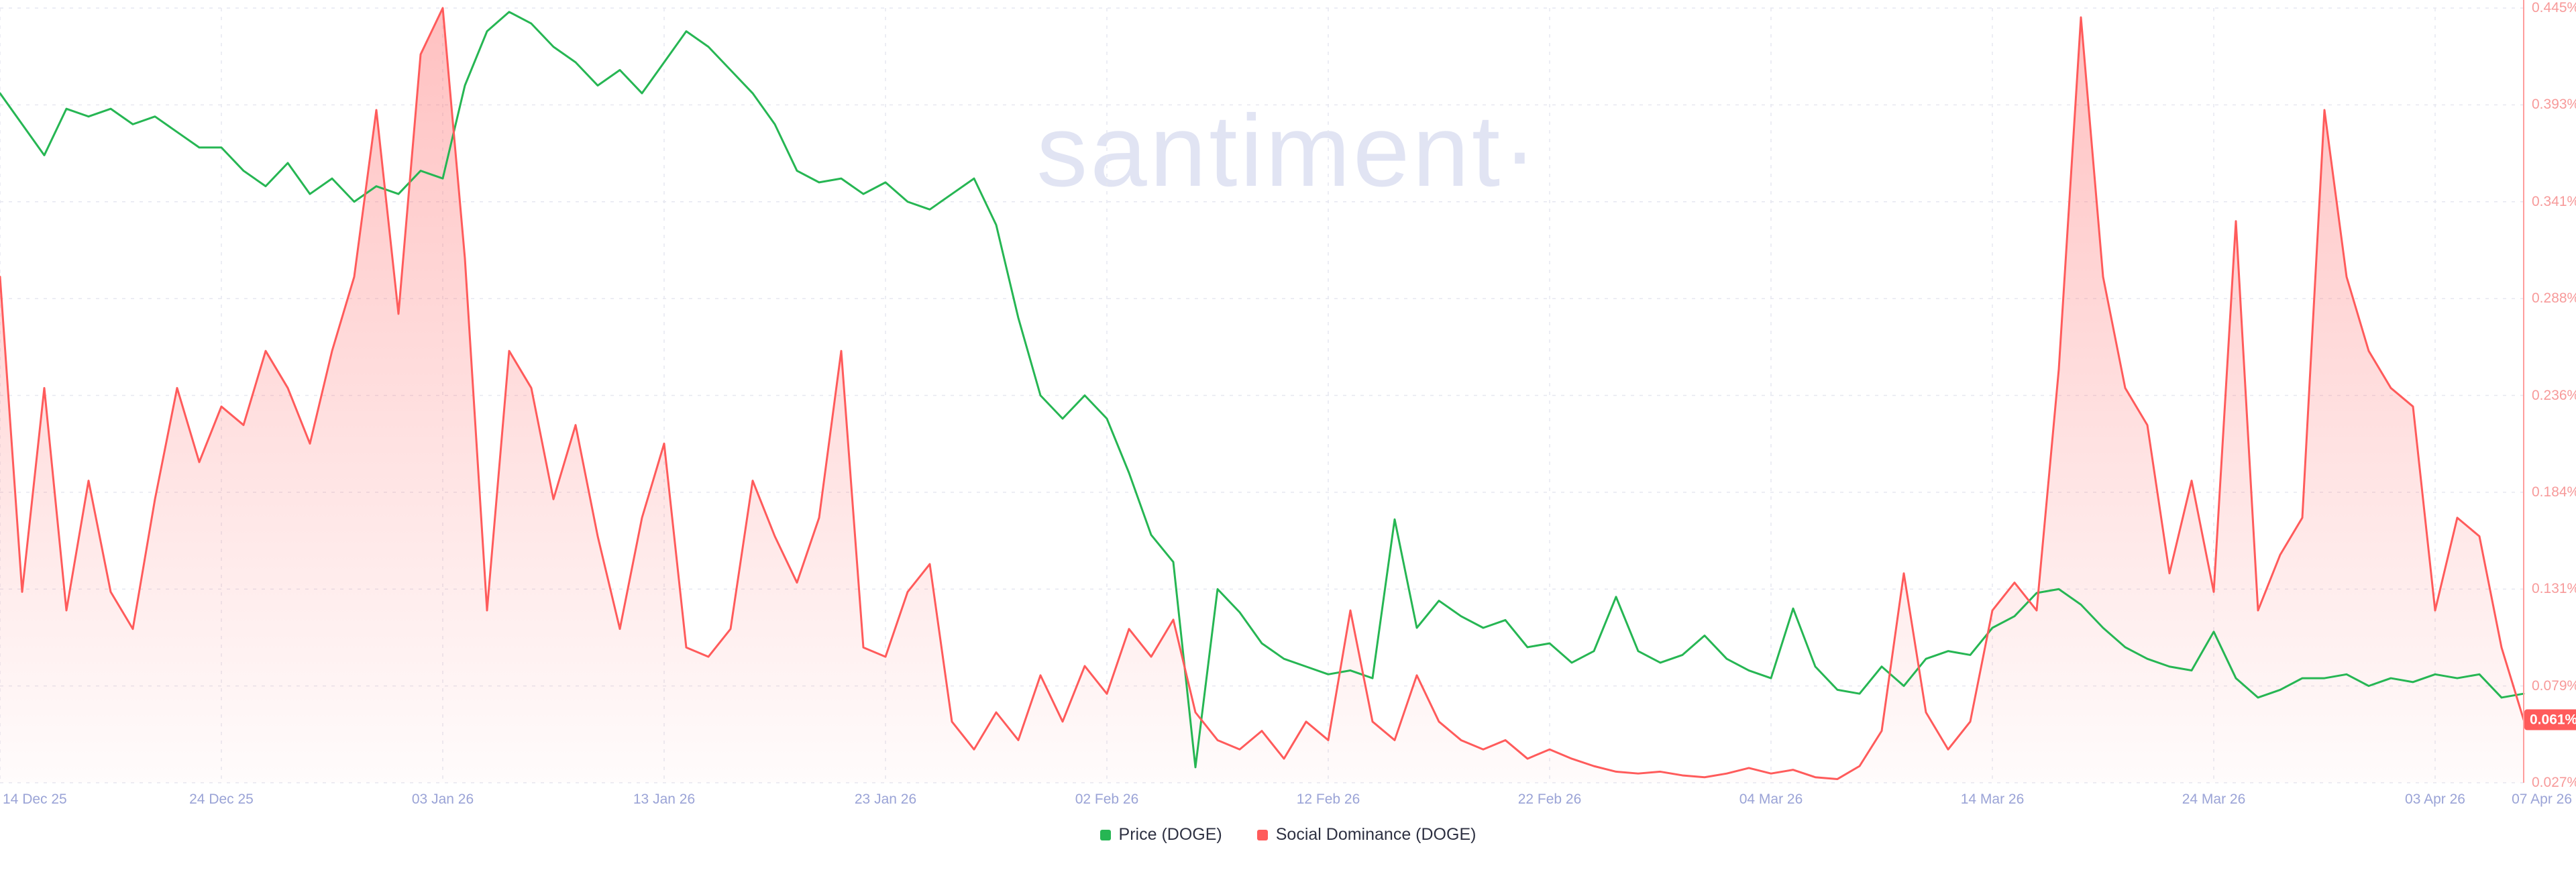 This screenshot has height=872, width=2576. What do you see at coordinates (1105, 834) in the screenshot?
I see `price-legend-swatch-icon` at bounding box center [1105, 834].